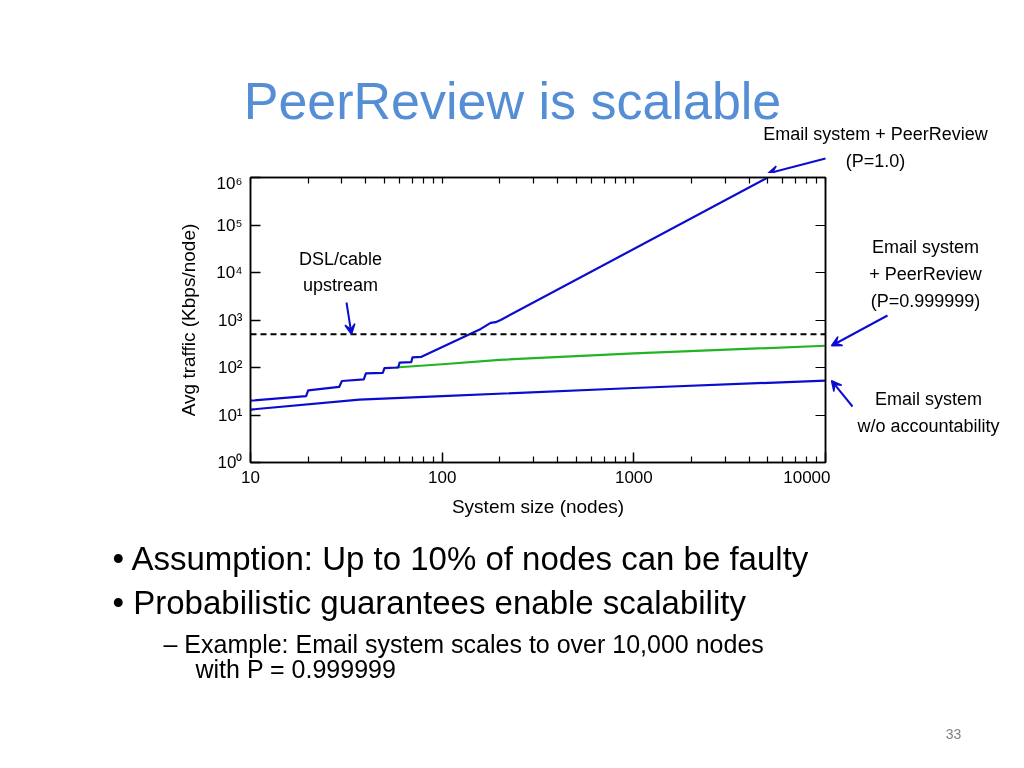 The image size is (1024, 768). What do you see at coordinates (230, 415) in the screenshot?
I see `y-tick-label: 10¹` at bounding box center [230, 415].